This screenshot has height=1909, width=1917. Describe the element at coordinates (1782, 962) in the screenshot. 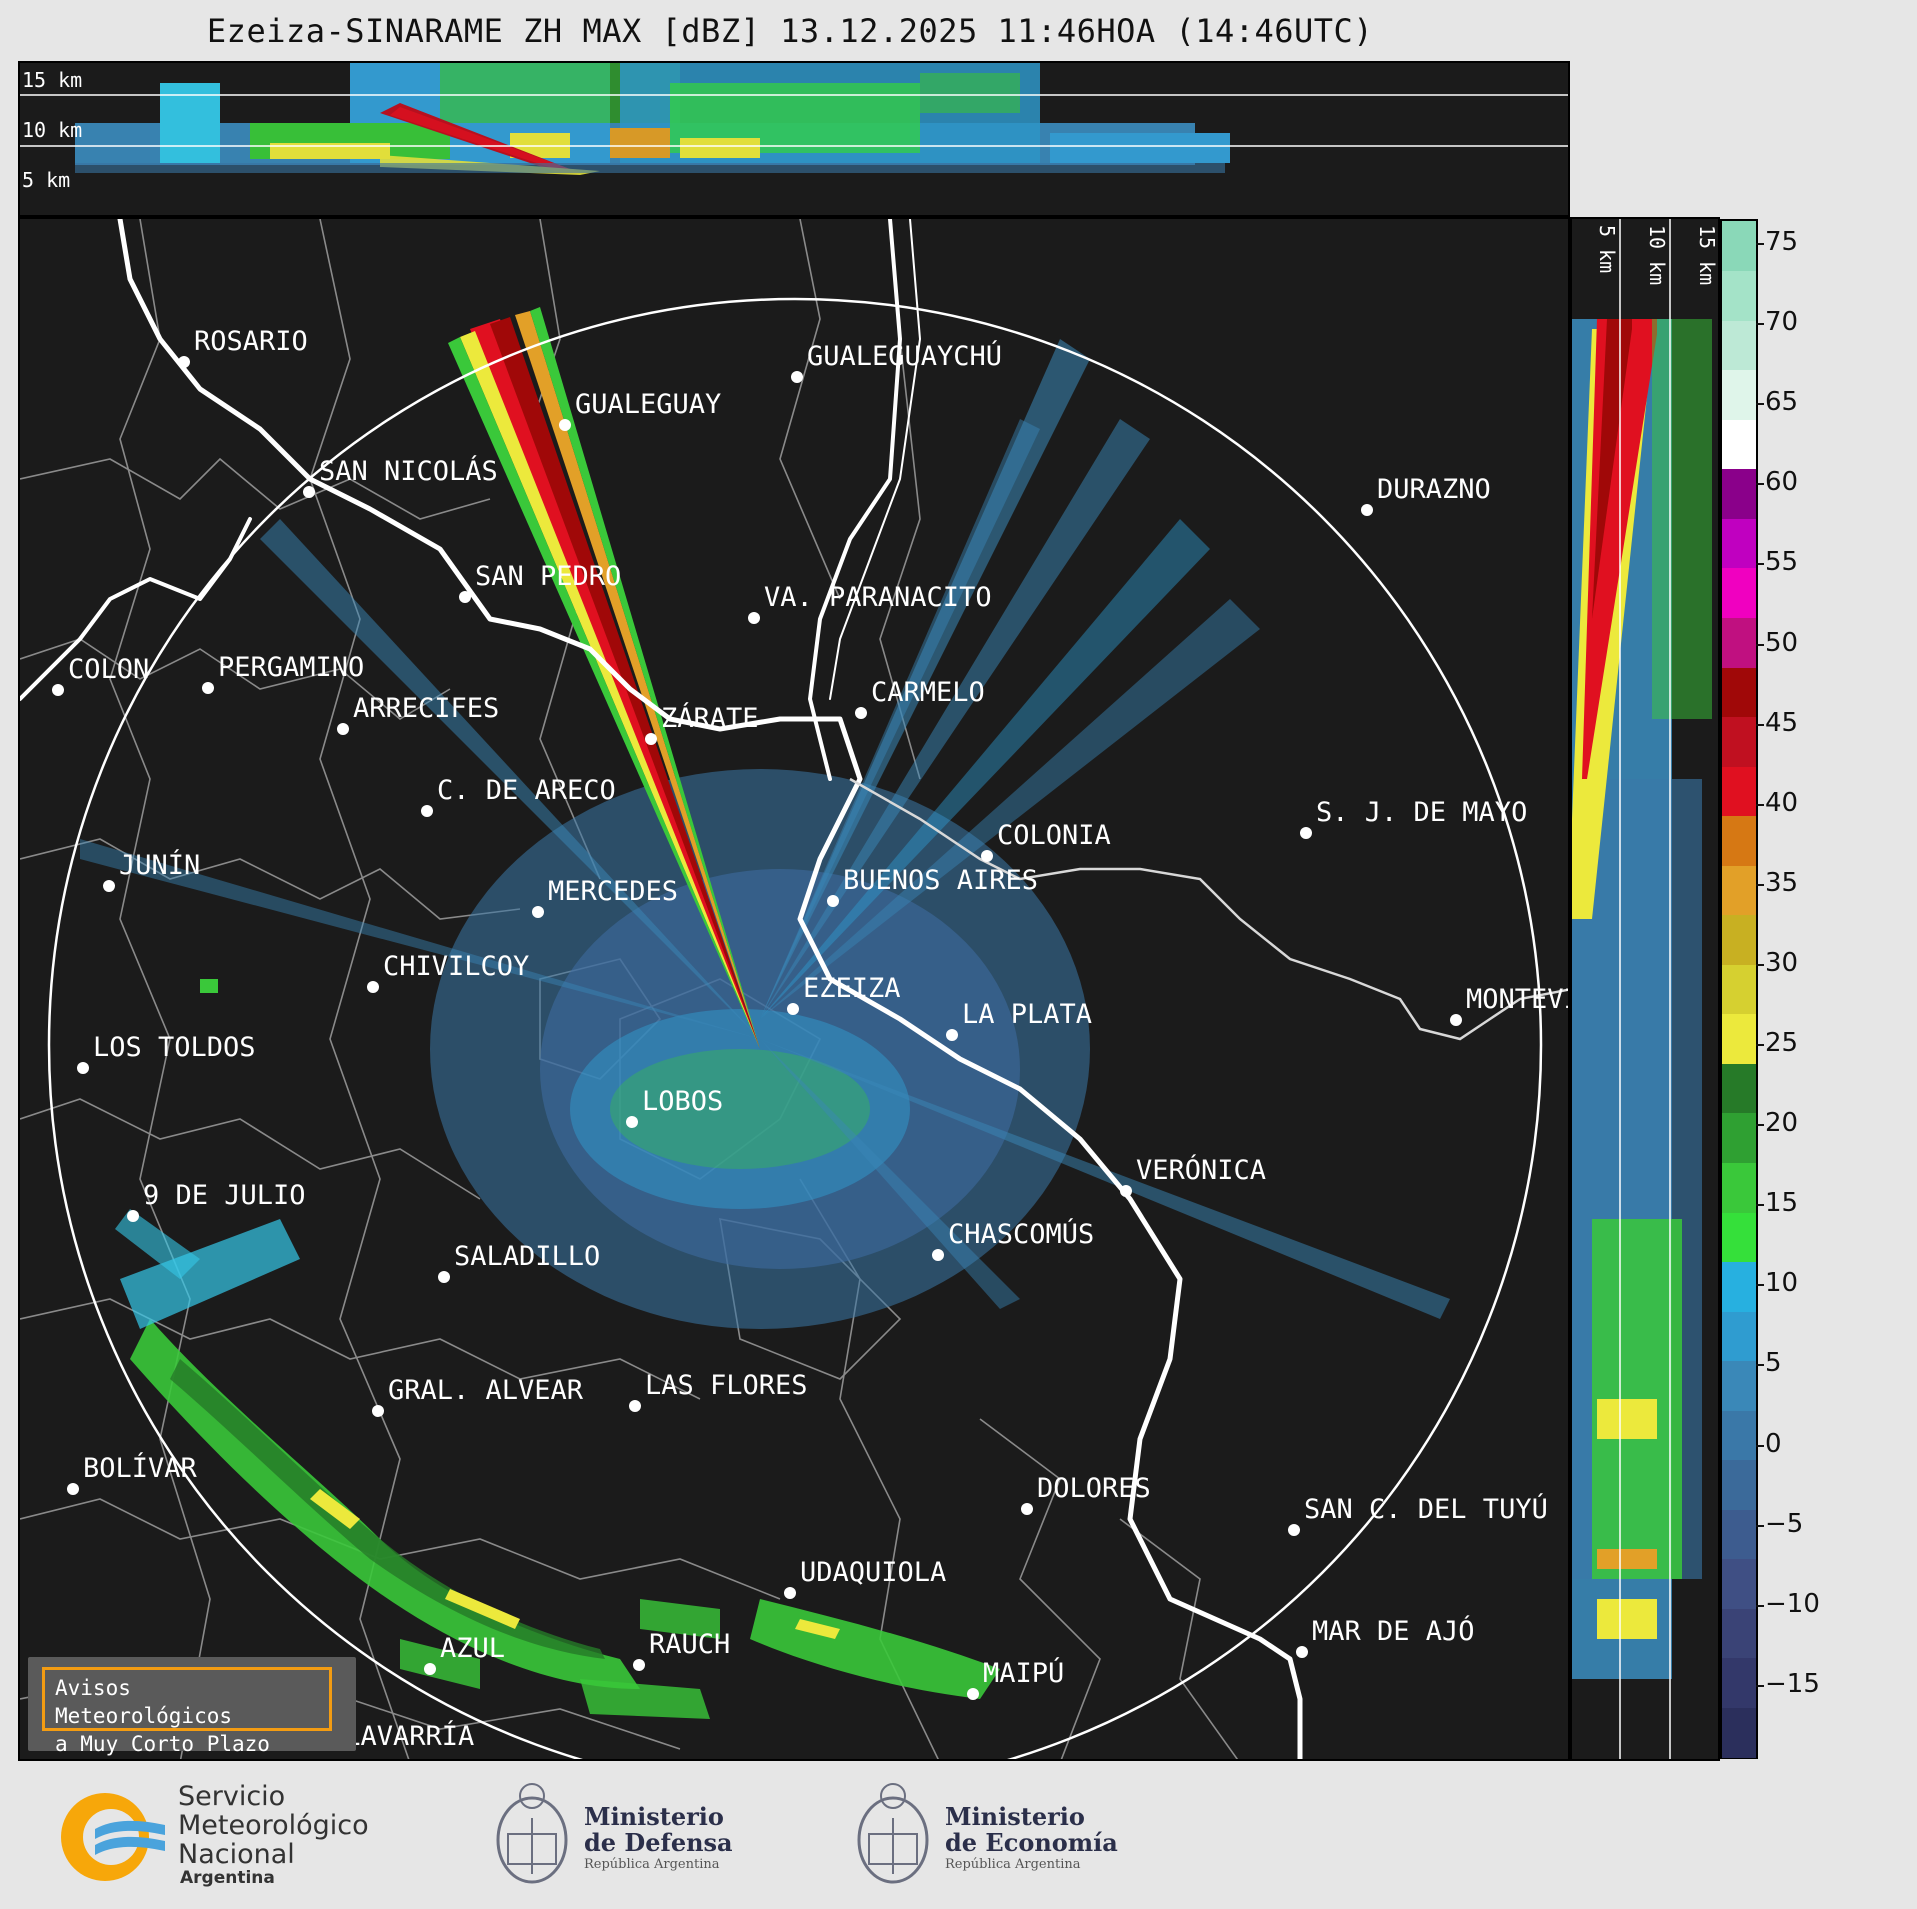

I see `colorbar-tick-label: 30` at that location.